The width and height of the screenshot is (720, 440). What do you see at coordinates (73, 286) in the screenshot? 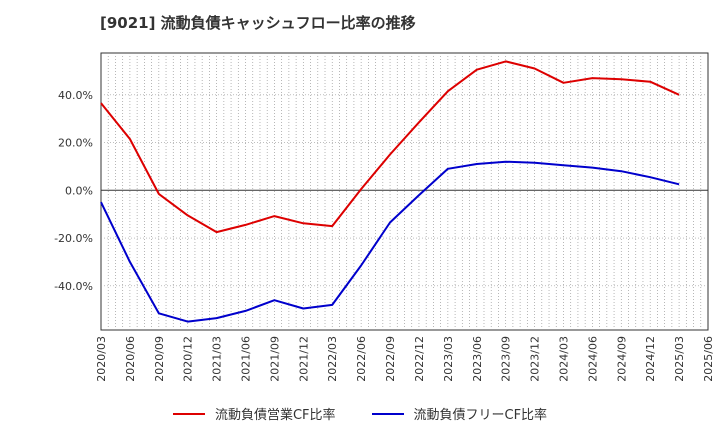
I see `y-tick-label: -40.0%` at bounding box center [73, 286].